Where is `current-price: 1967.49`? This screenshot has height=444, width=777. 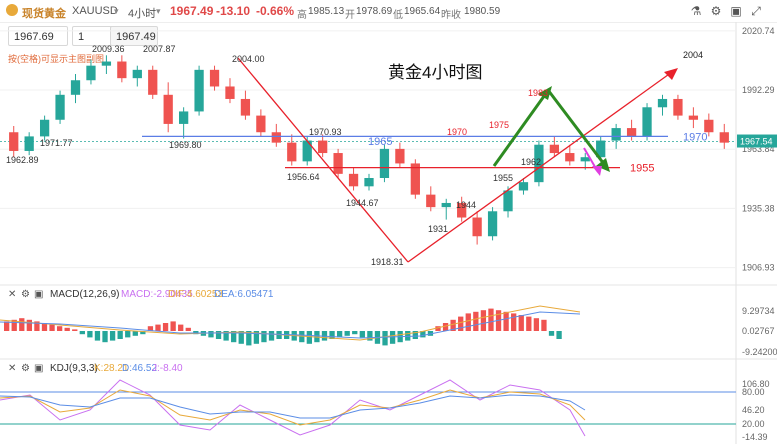 current-price: 1967.49 is located at coordinates (192, 11).